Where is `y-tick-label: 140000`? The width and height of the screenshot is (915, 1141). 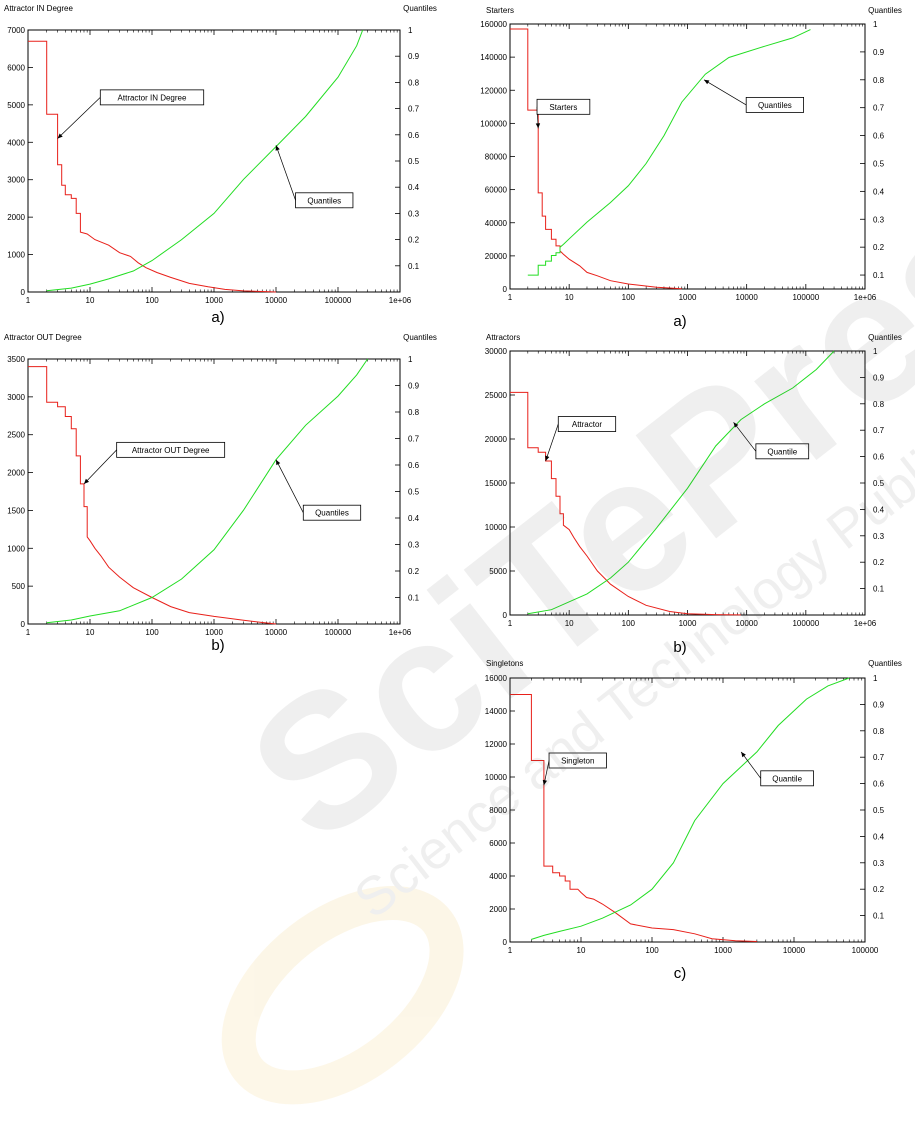 y-tick-label: 140000 is located at coordinates (493, 57).